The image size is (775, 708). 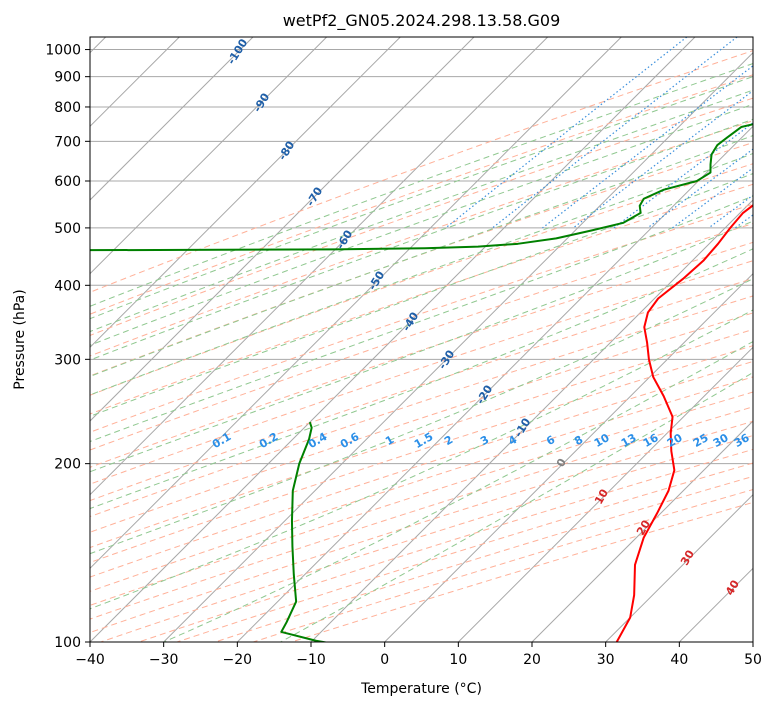 I want to click on y-tick-label: 400, so click(x=67, y=286).